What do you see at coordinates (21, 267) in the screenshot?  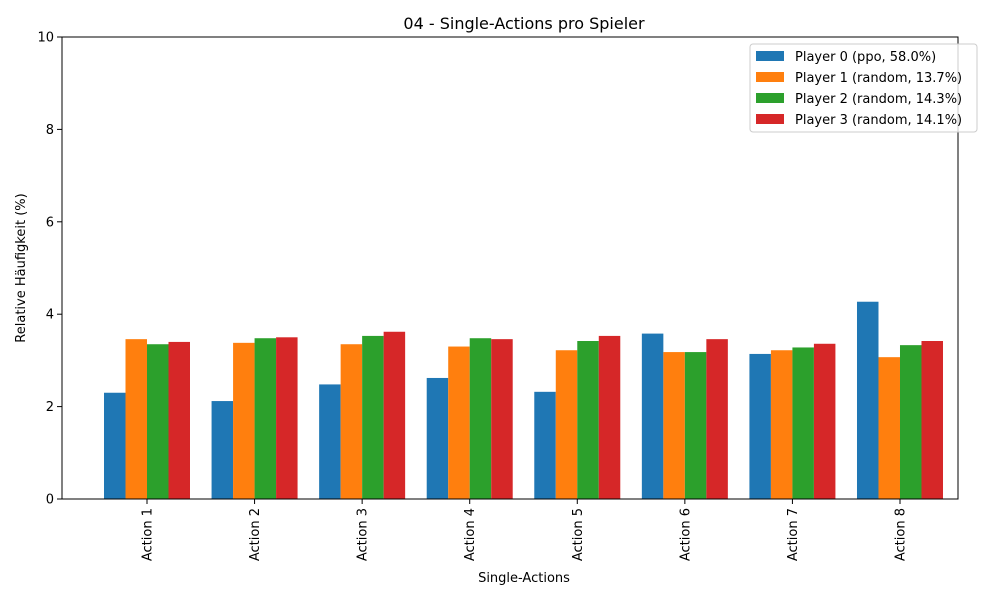 I see `y-axis-label: Relative Häufigkeit (%)` at bounding box center [21, 267].